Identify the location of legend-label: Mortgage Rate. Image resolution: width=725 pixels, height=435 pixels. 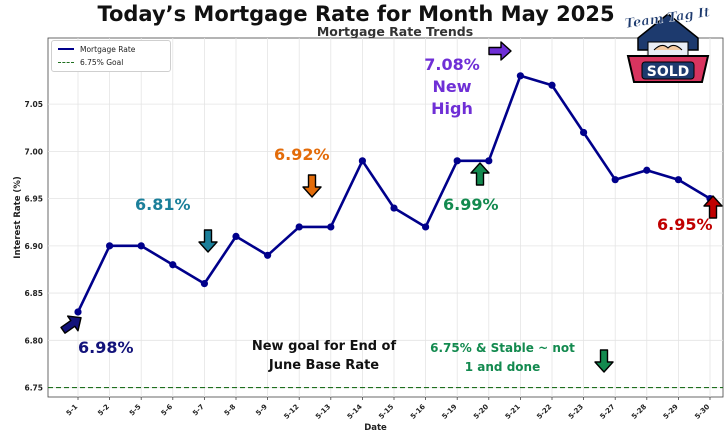
(108, 49).